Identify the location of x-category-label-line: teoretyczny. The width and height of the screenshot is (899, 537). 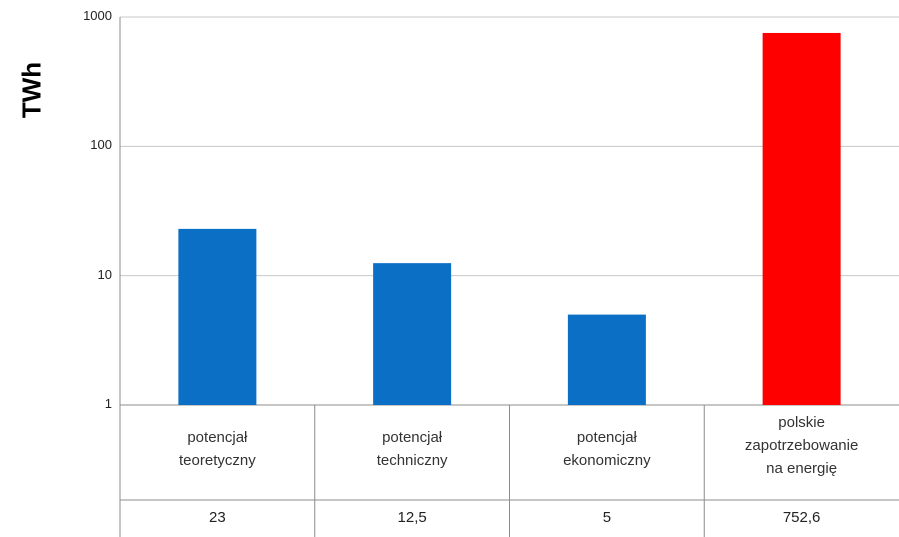
(217, 460).